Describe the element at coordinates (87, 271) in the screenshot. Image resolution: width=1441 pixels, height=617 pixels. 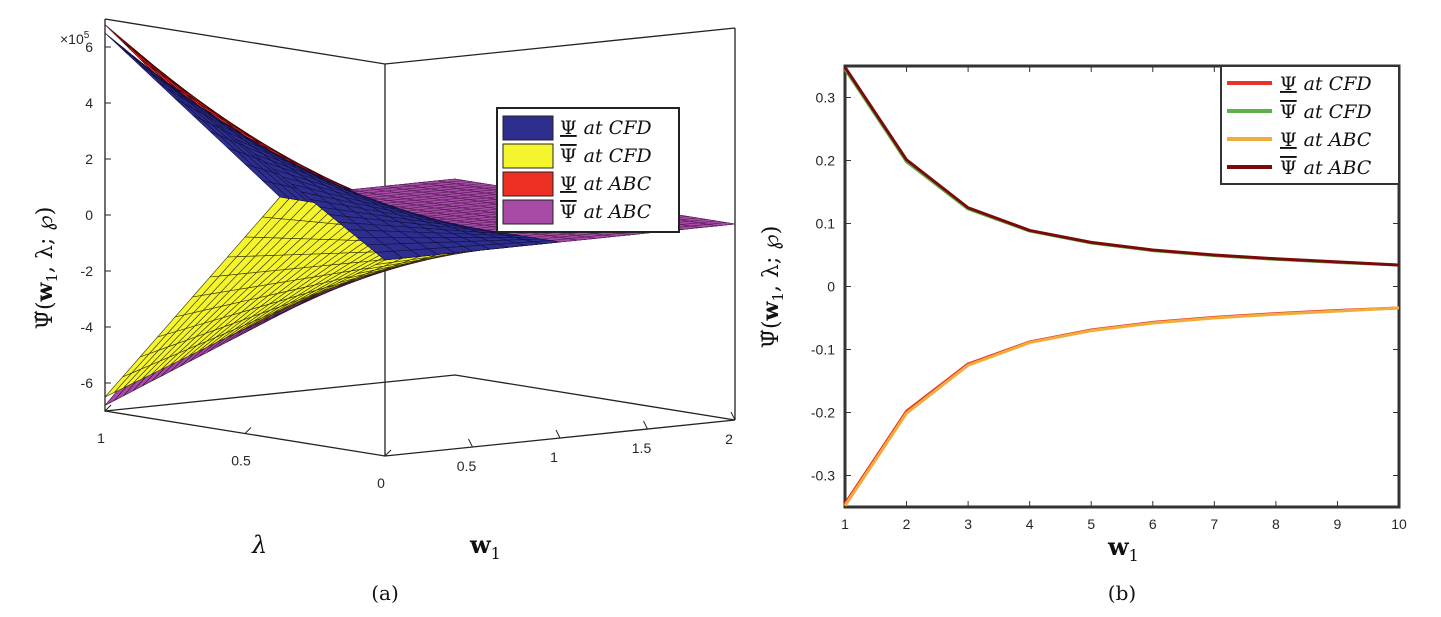
I see `z-tick-label: -2` at that location.